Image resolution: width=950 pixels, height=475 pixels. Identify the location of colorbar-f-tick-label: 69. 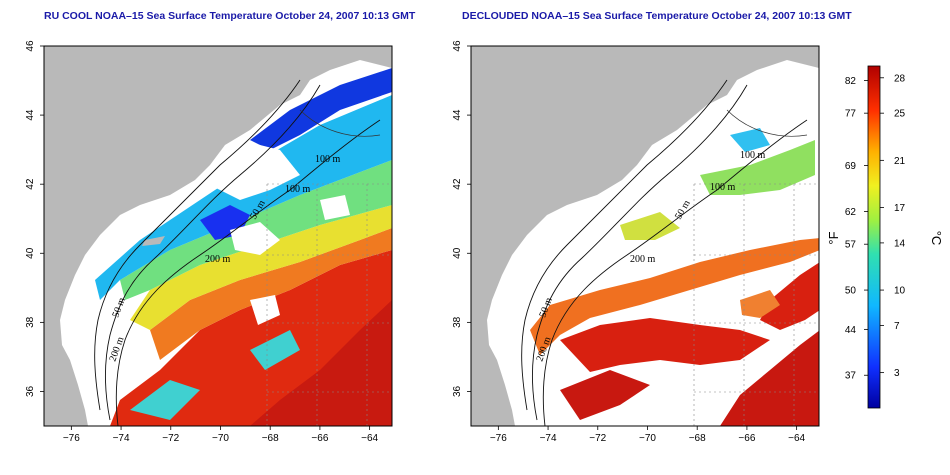
(851, 166).